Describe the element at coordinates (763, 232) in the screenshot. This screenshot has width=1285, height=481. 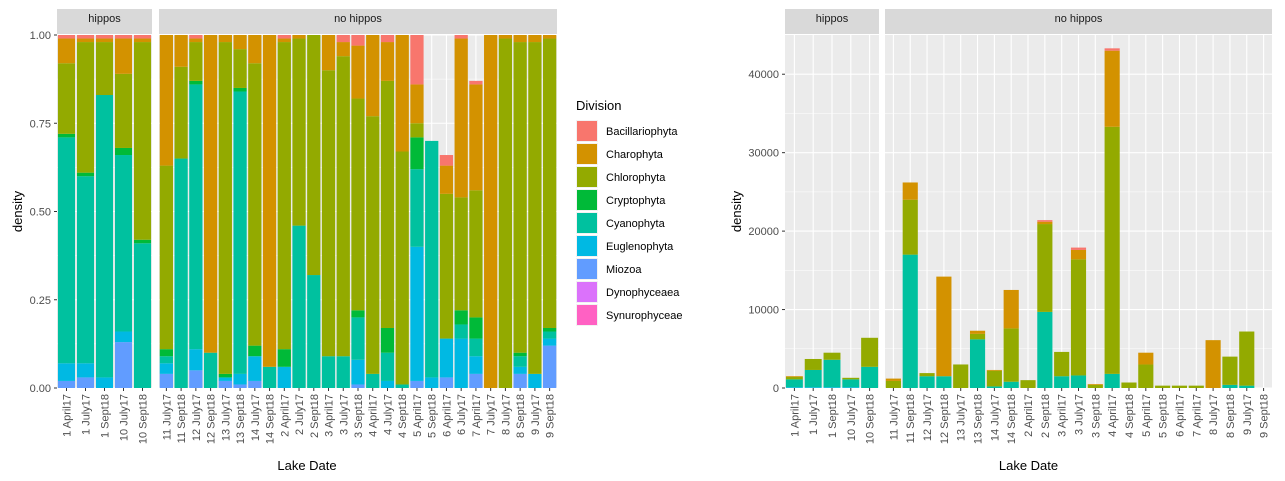
I see `y-tick-label: 20000` at that location.